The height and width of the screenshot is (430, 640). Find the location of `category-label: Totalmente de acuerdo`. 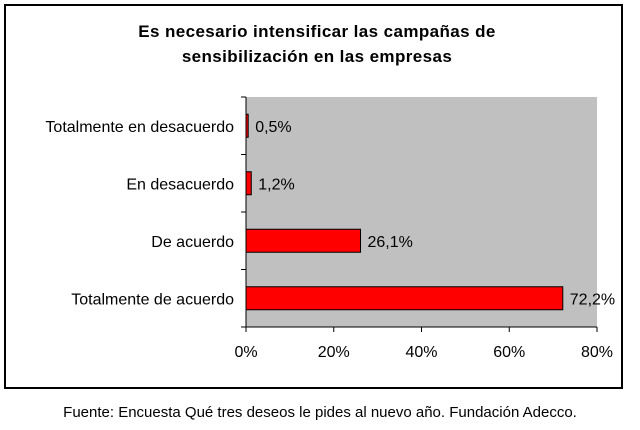

category-label: Totalmente de acuerdo is located at coordinates (152, 299).